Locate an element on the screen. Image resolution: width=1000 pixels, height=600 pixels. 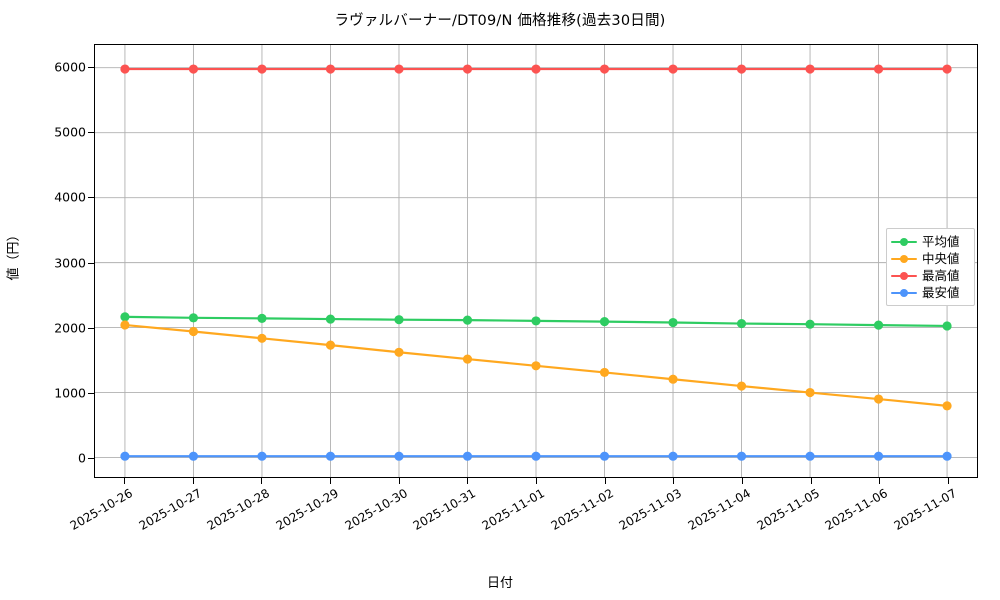
legend-label: 最高値 is located at coordinates (941, 275).